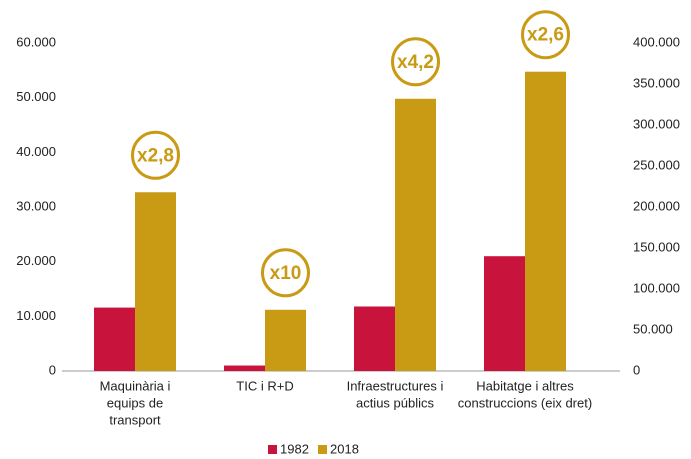  I want to click on annotation: x2,6, so click(545, 35).